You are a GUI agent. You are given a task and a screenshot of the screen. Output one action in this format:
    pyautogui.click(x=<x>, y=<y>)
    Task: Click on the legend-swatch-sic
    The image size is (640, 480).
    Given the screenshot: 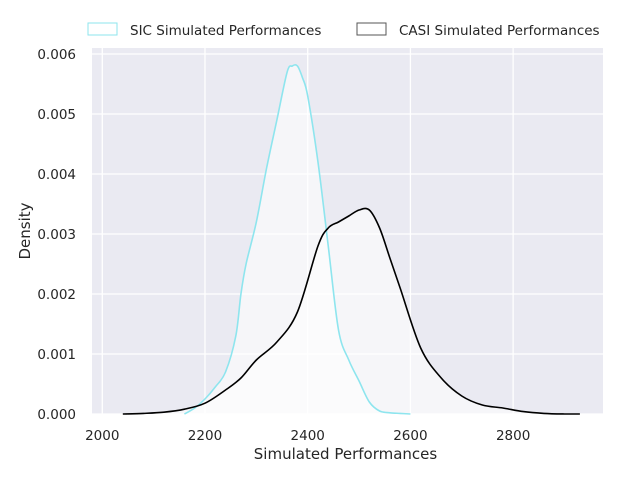 What is the action you would take?
    pyautogui.click(x=102, y=29)
    